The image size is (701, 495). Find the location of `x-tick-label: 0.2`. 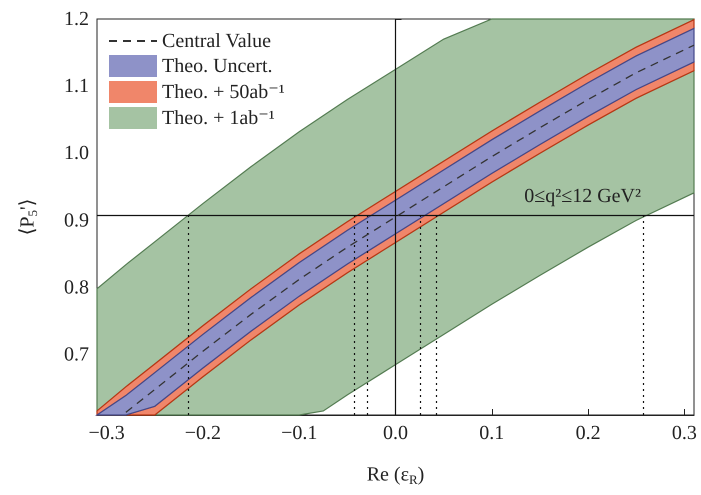

x-tick-label: 0.2 is located at coordinates (588, 433).